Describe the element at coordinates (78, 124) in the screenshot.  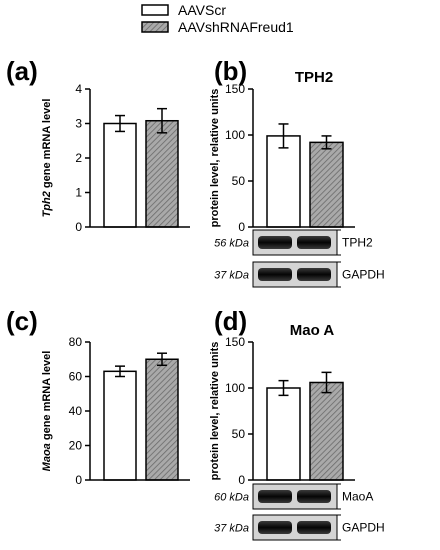
I see `y-tick-label-a: 3` at that location.